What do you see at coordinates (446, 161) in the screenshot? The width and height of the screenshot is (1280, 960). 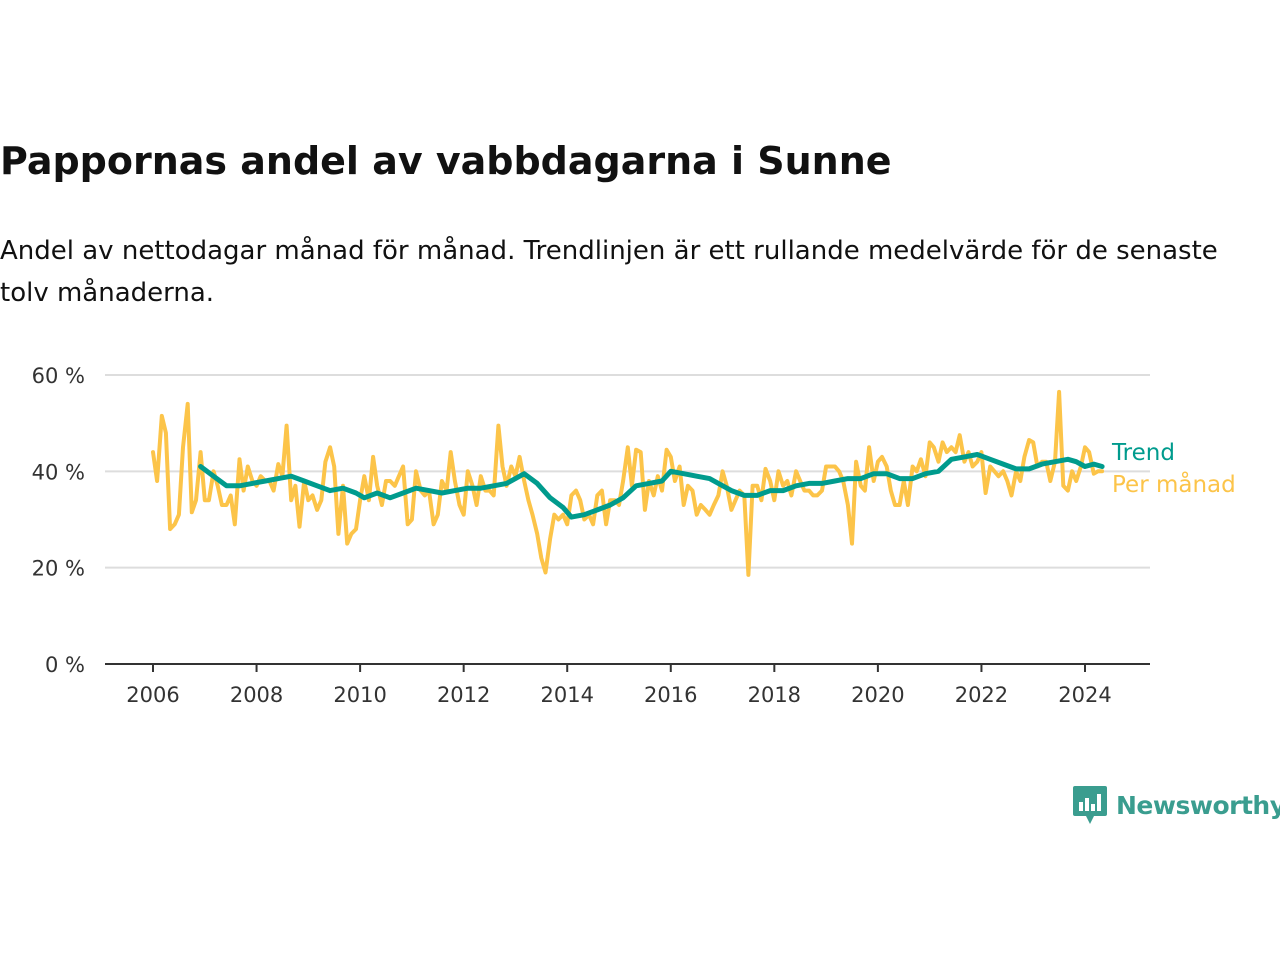 I see `chart-title: Pappornas andel av vabbdagarna i Sunne` at bounding box center [446, 161].